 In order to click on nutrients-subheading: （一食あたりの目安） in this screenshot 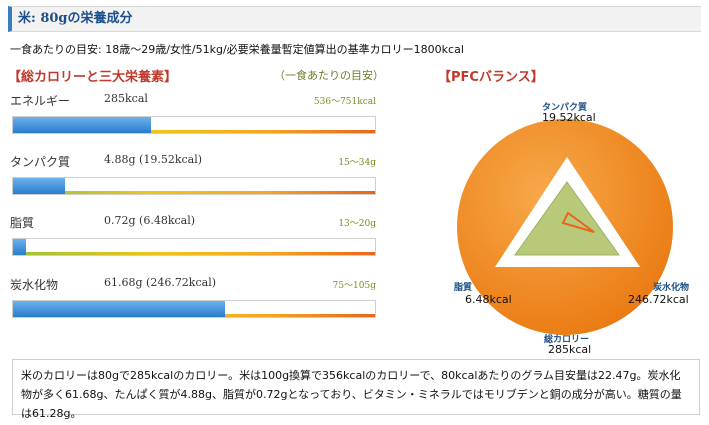, I will do `click(329, 75)`.